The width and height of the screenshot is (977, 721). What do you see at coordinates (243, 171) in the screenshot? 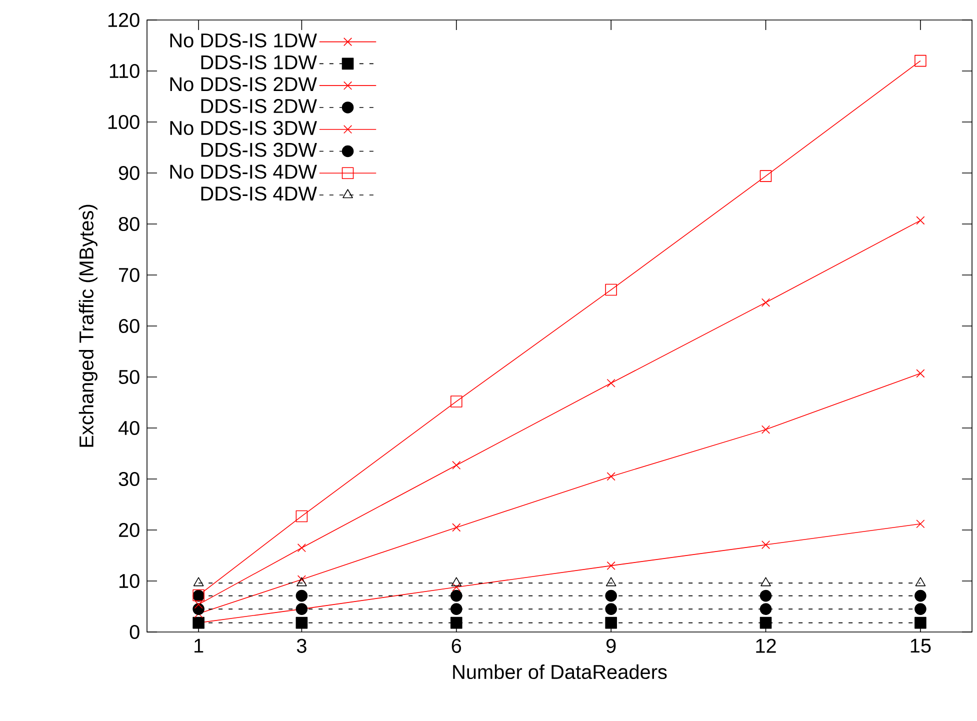
I see `legend-label: No DDS-IS 4DW` at bounding box center [243, 171].